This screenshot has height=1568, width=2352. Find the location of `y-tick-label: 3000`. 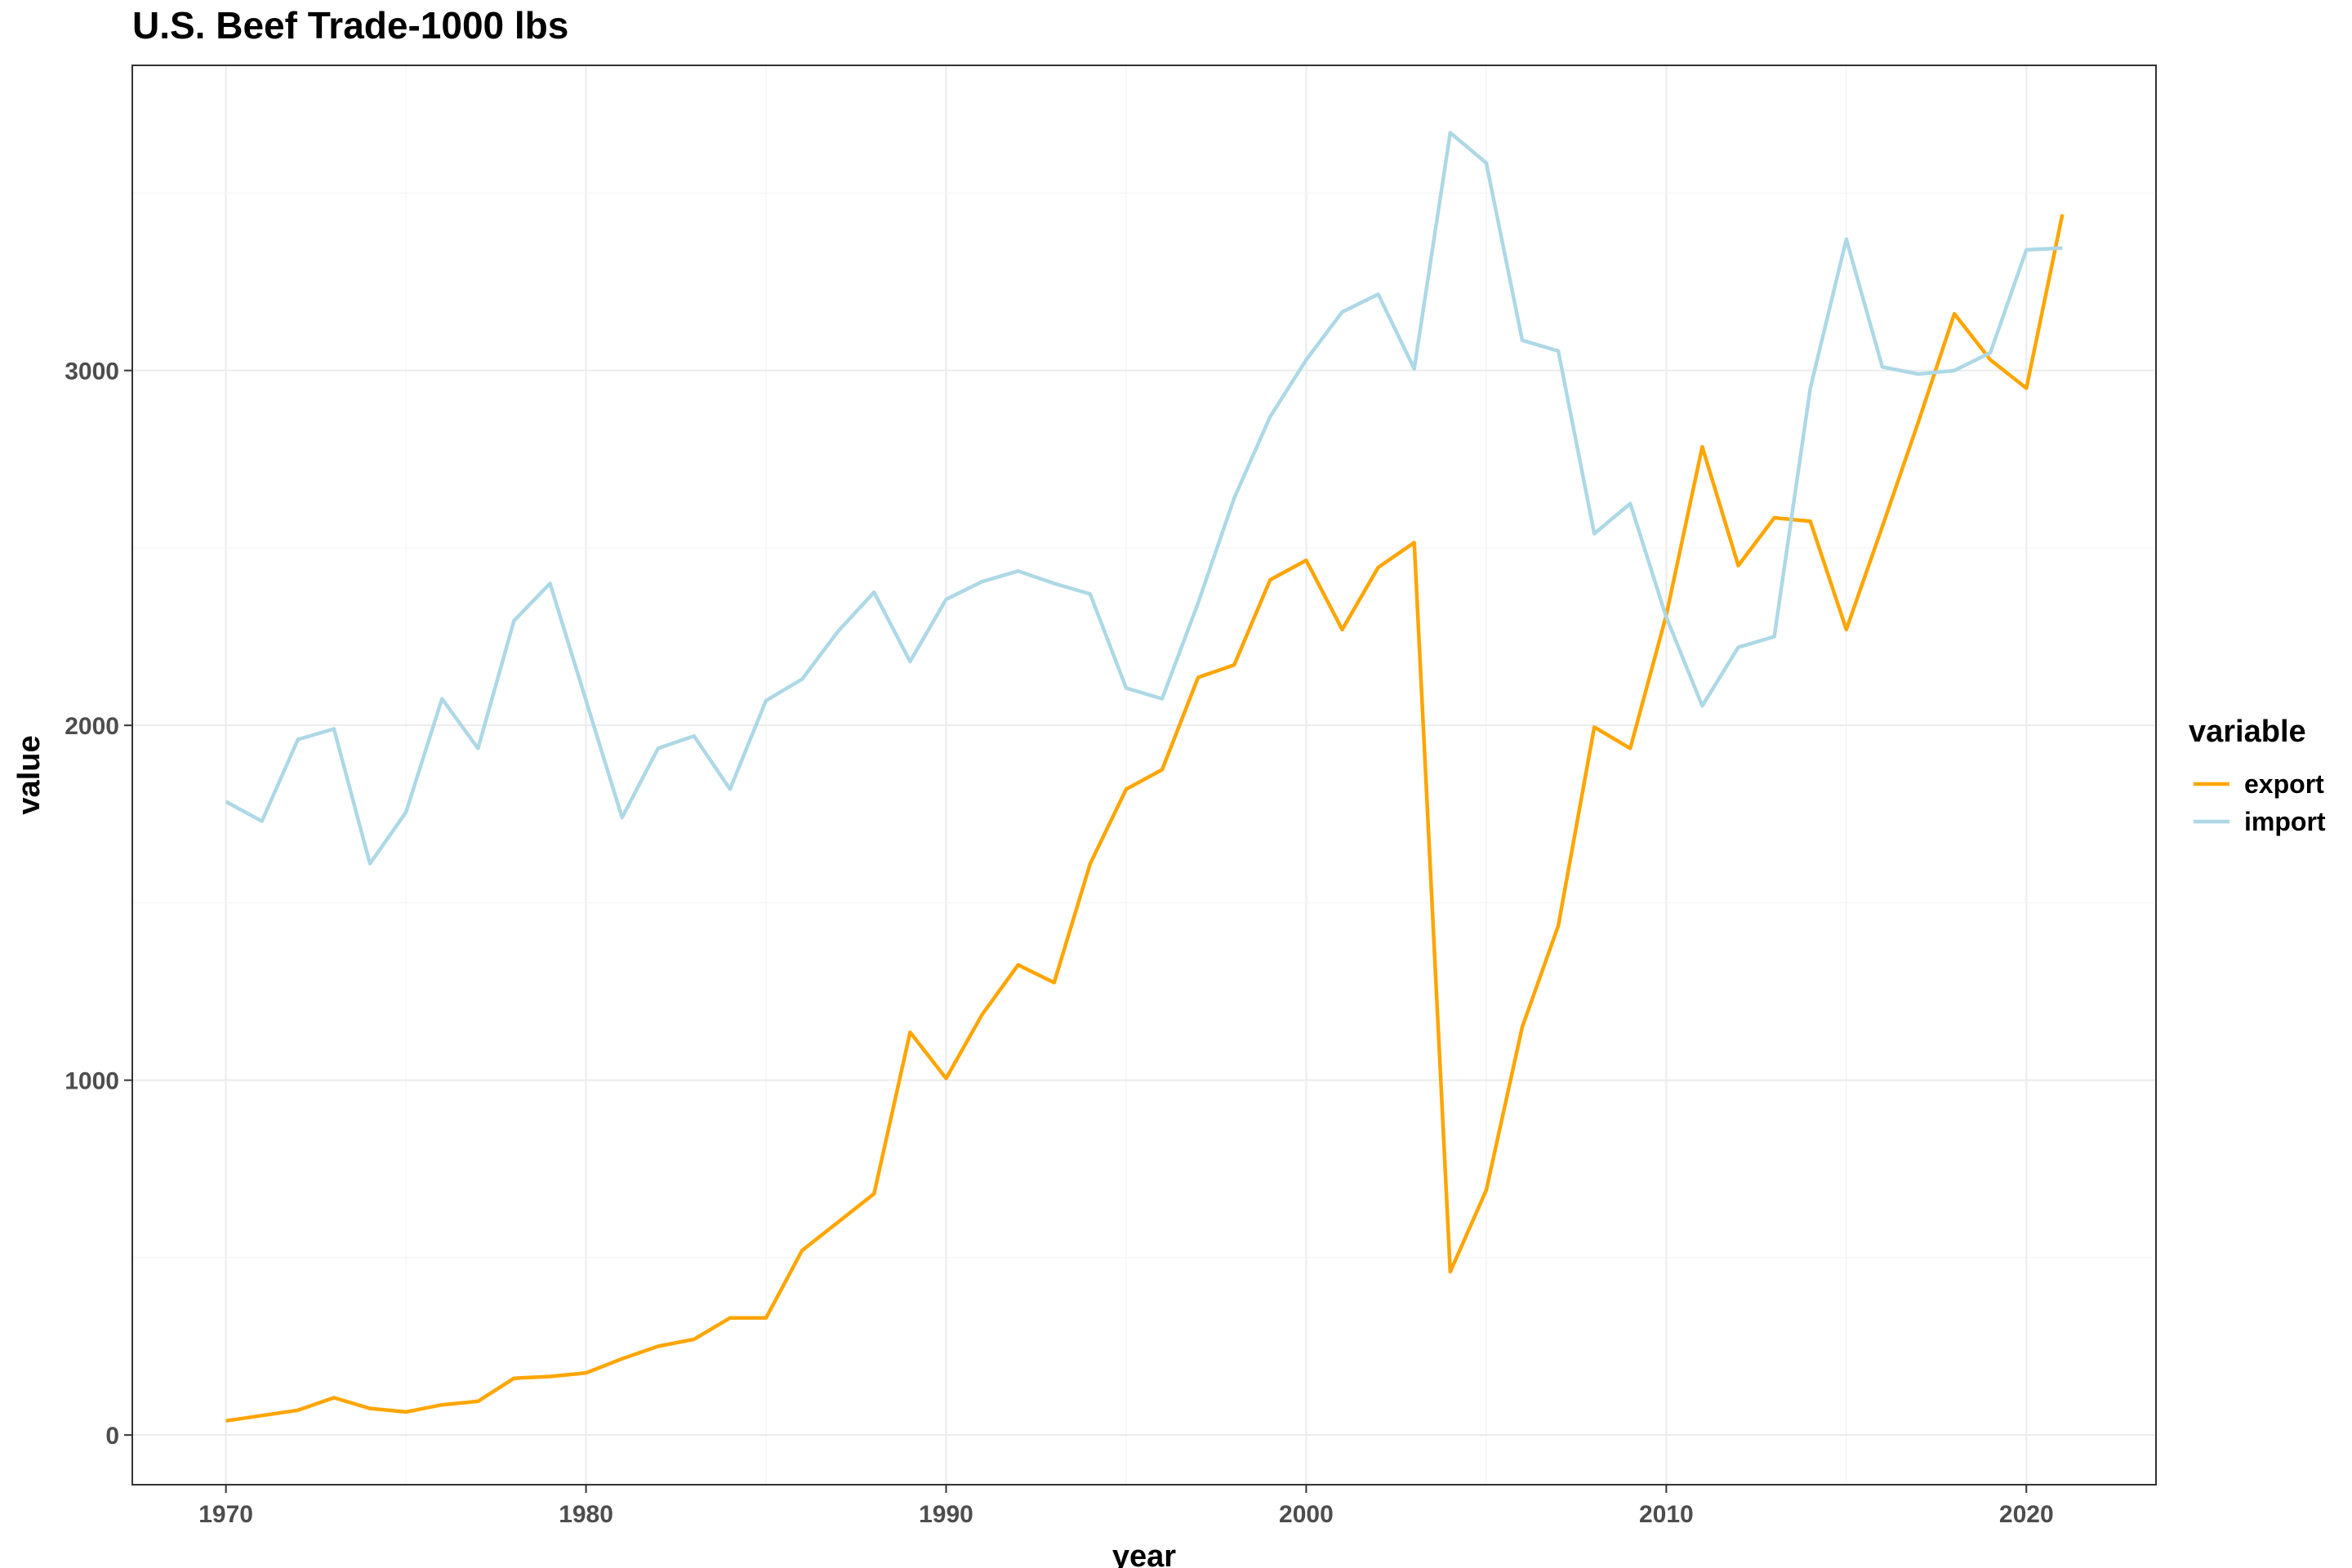

y-tick-label: 3000 is located at coordinates (92, 372).